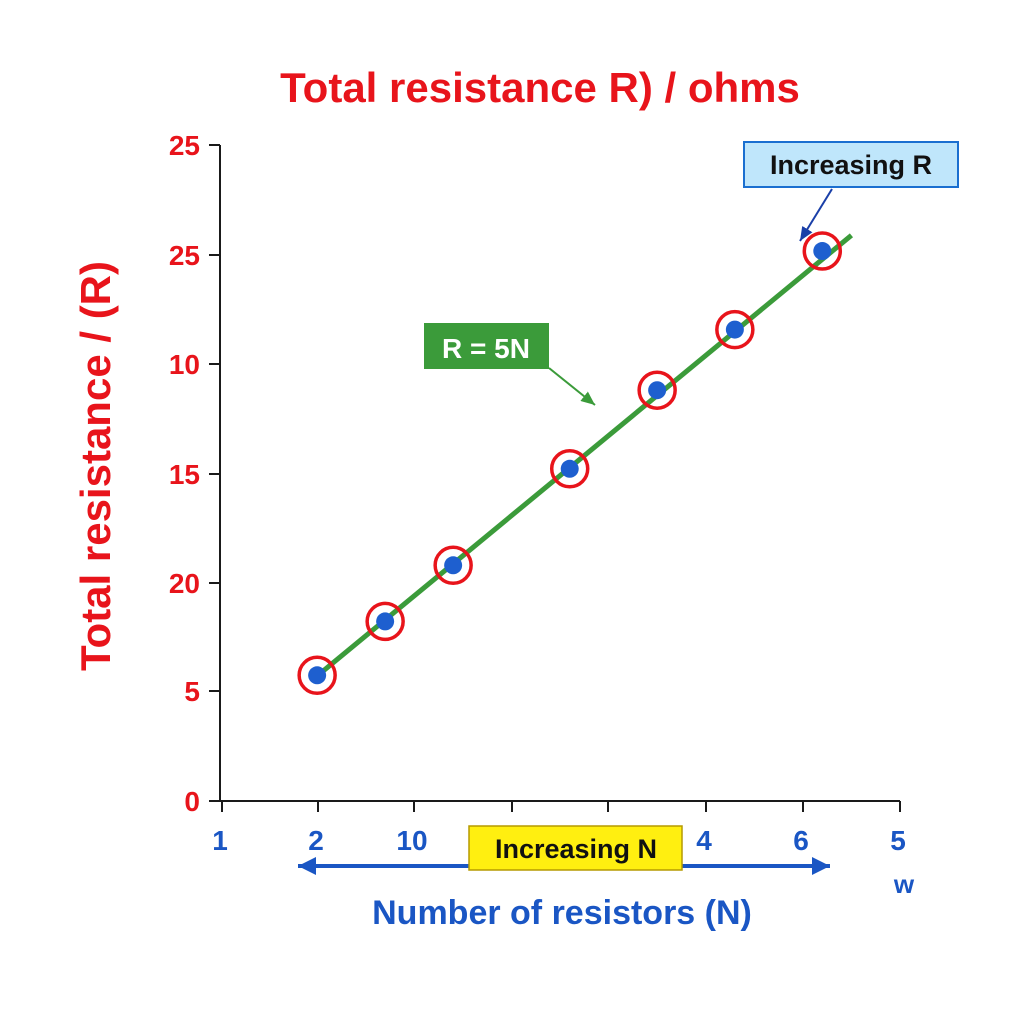 The image size is (1024, 1024). Describe the element at coordinates (904, 884) in the screenshot. I see `x-extra-label: w` at that location.